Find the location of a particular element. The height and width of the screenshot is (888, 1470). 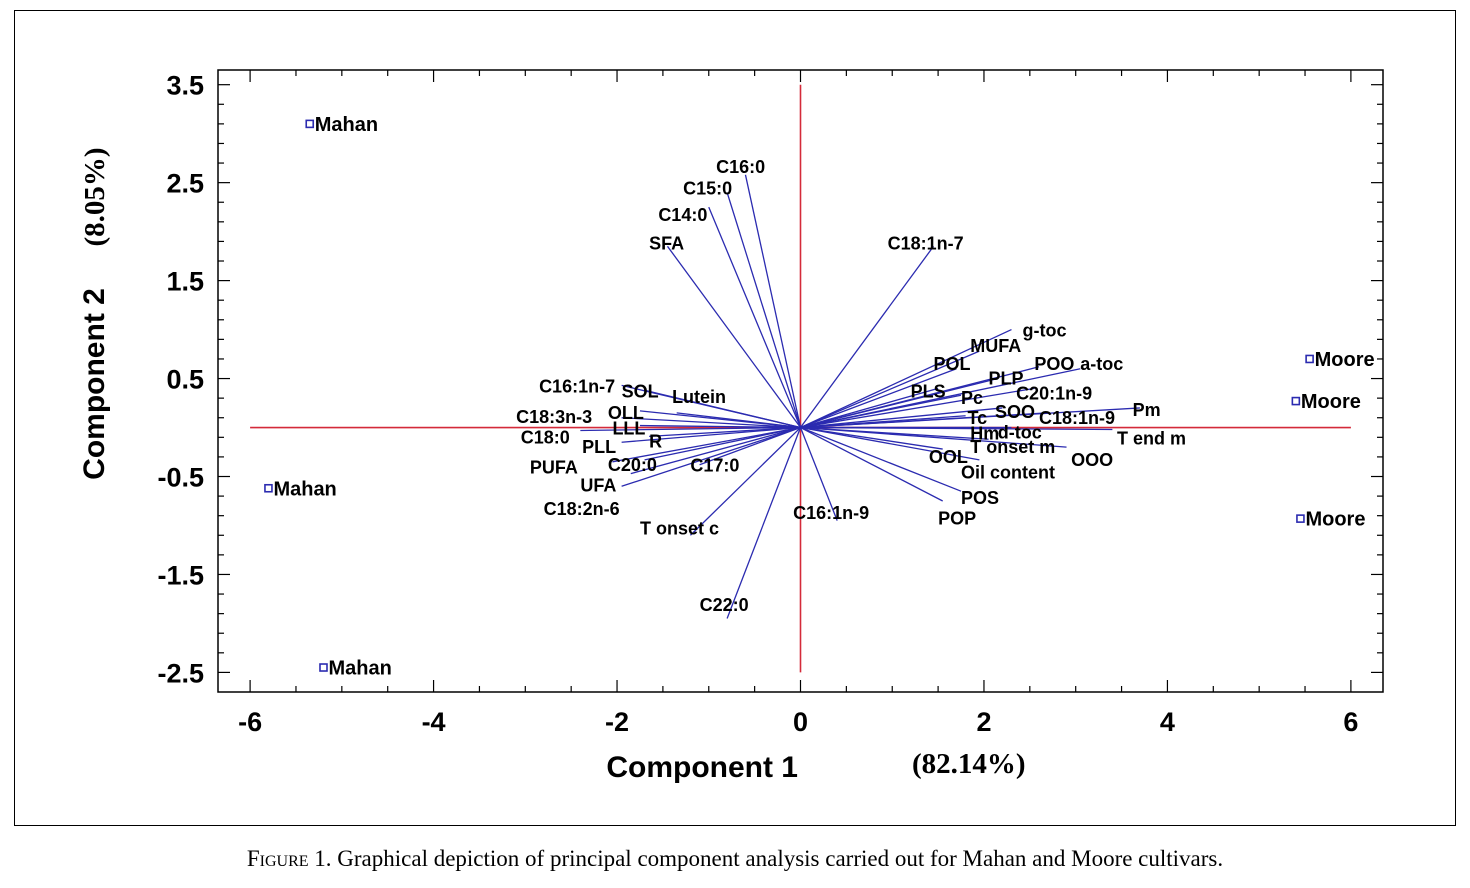

variable-label: POP is located at coordinates (957, 519).